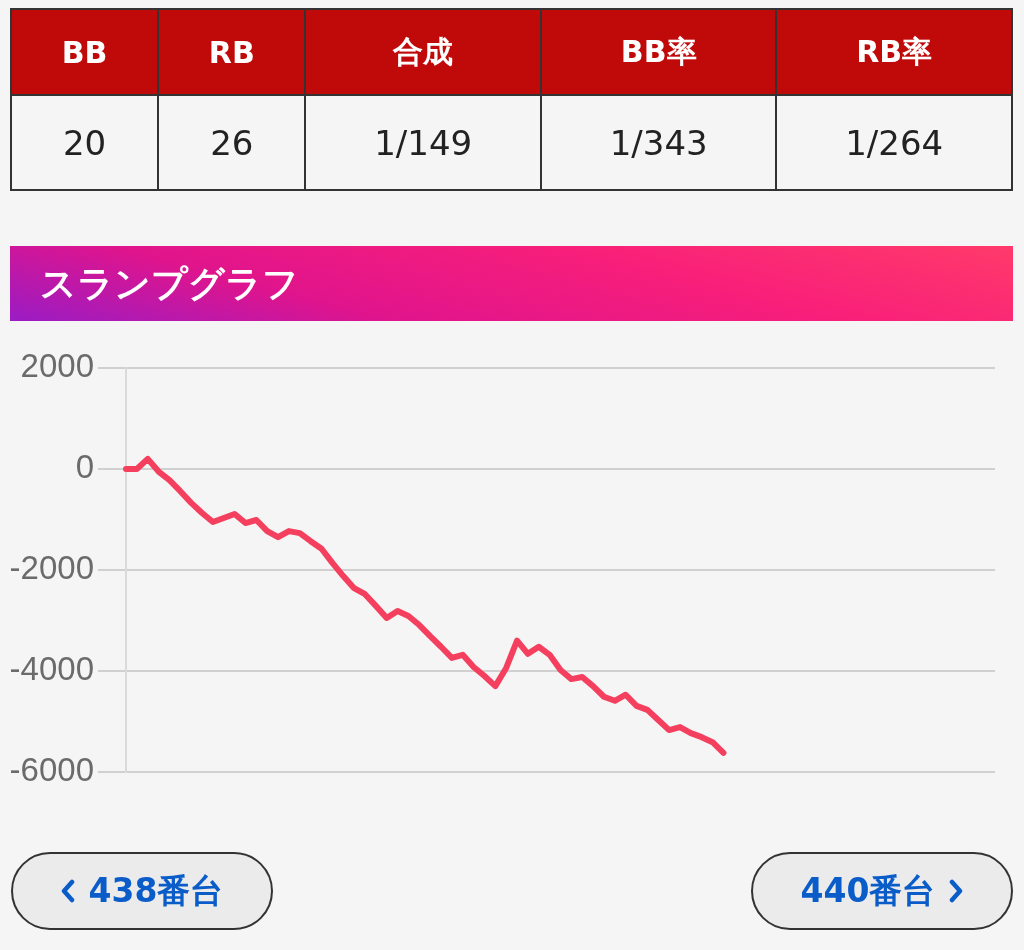  I want to click on y-tick-label: -2000, so click(51, 568).